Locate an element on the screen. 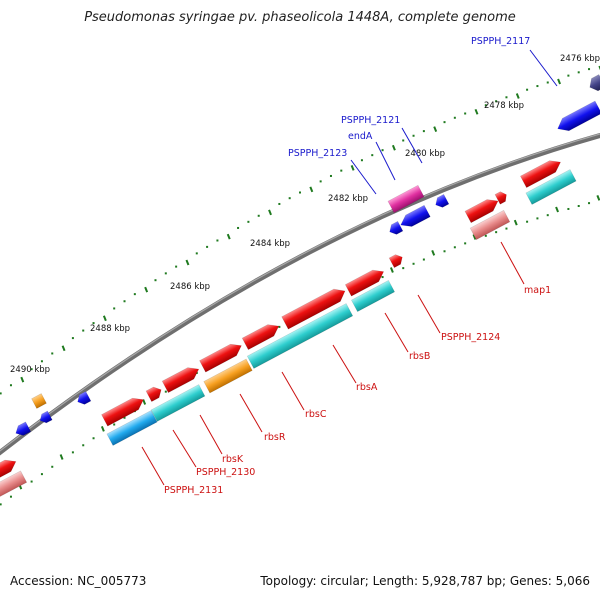 This screenshot has width=600, height=600. gene-label-pspph-2117: PSPPH_2117 is located at coordinates (500, 41).